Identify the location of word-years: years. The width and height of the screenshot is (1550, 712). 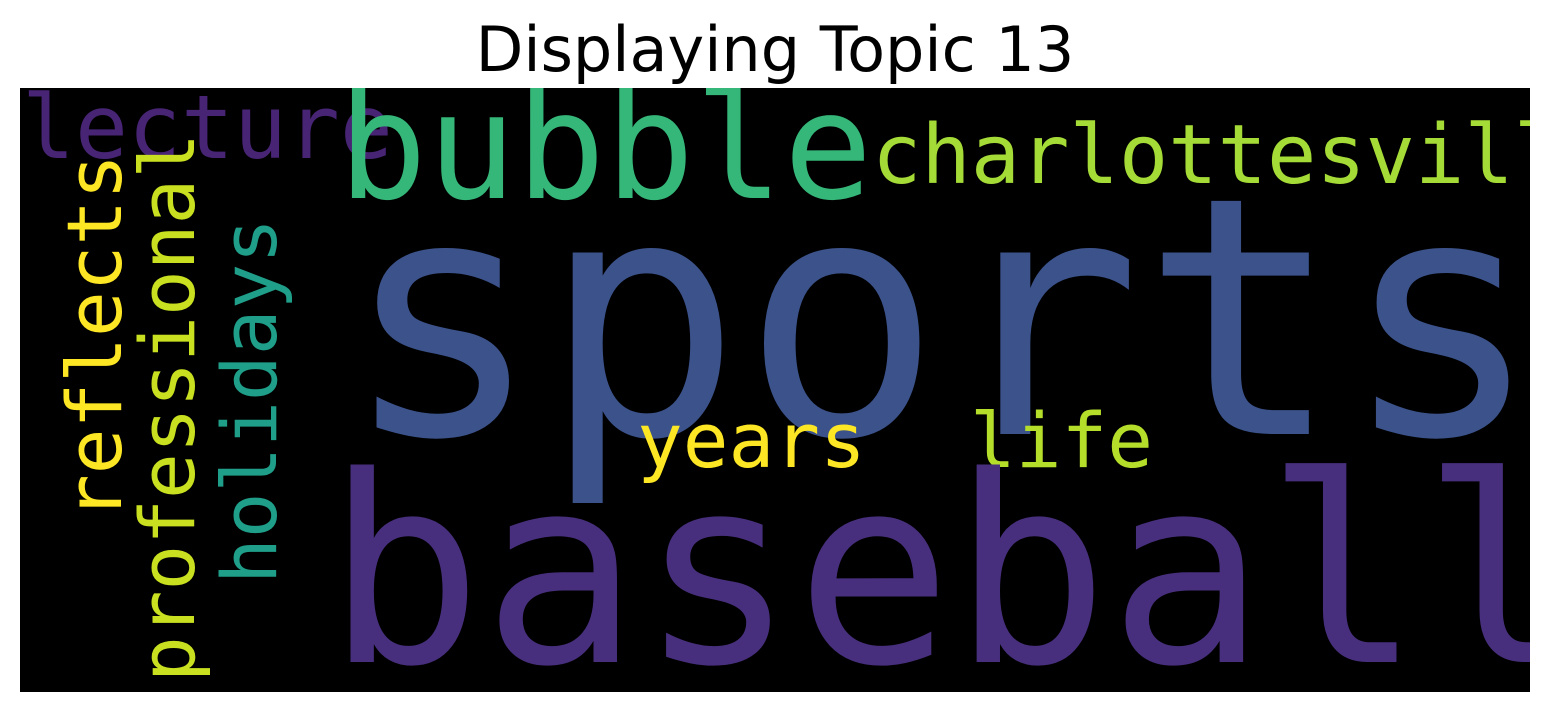
(751, 440).